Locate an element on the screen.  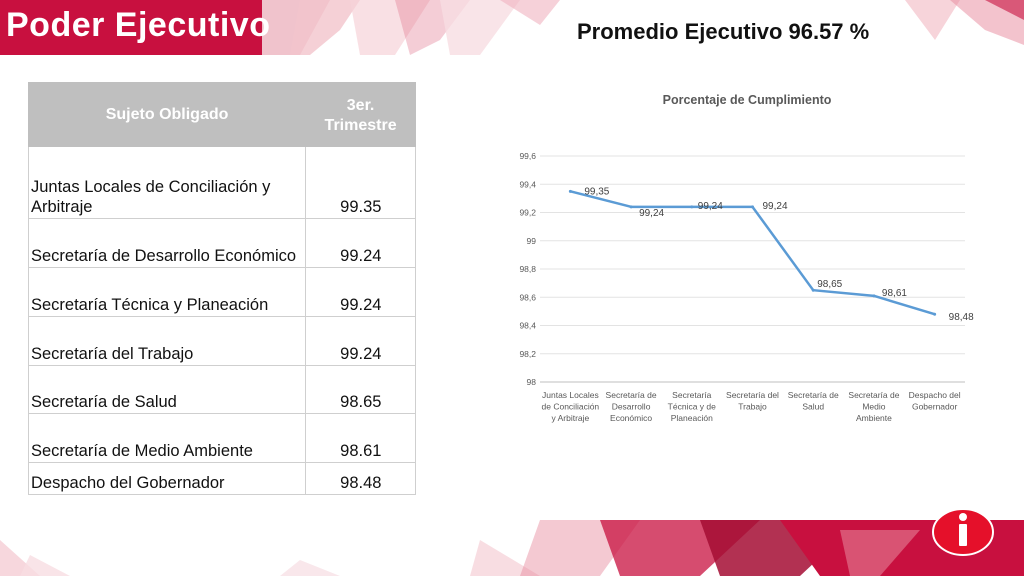
table-header-row: Sujeto Obligado 3er. Trimestre is located at coordinates (221, 114).